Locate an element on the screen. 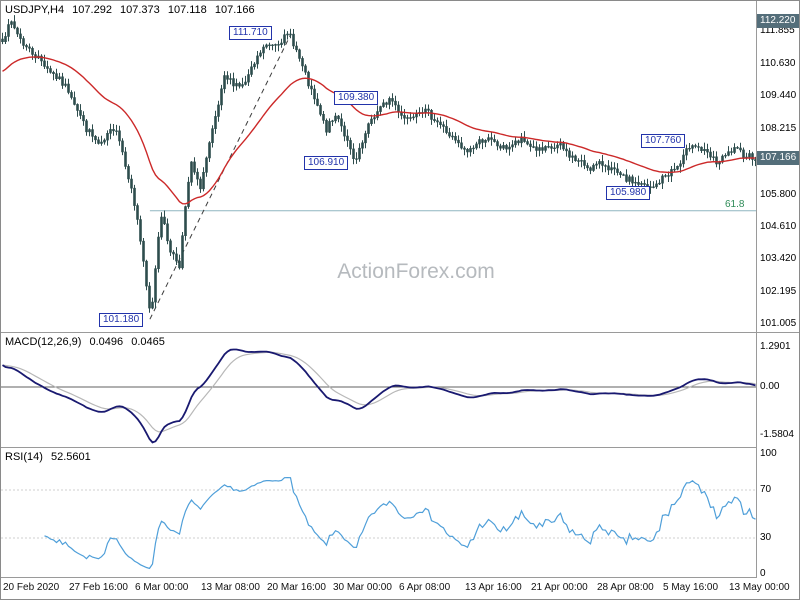 This screenshot has height=600, width=800. time-axis-label: 27 Feb 16:00 is located at coordinates (98, 587).